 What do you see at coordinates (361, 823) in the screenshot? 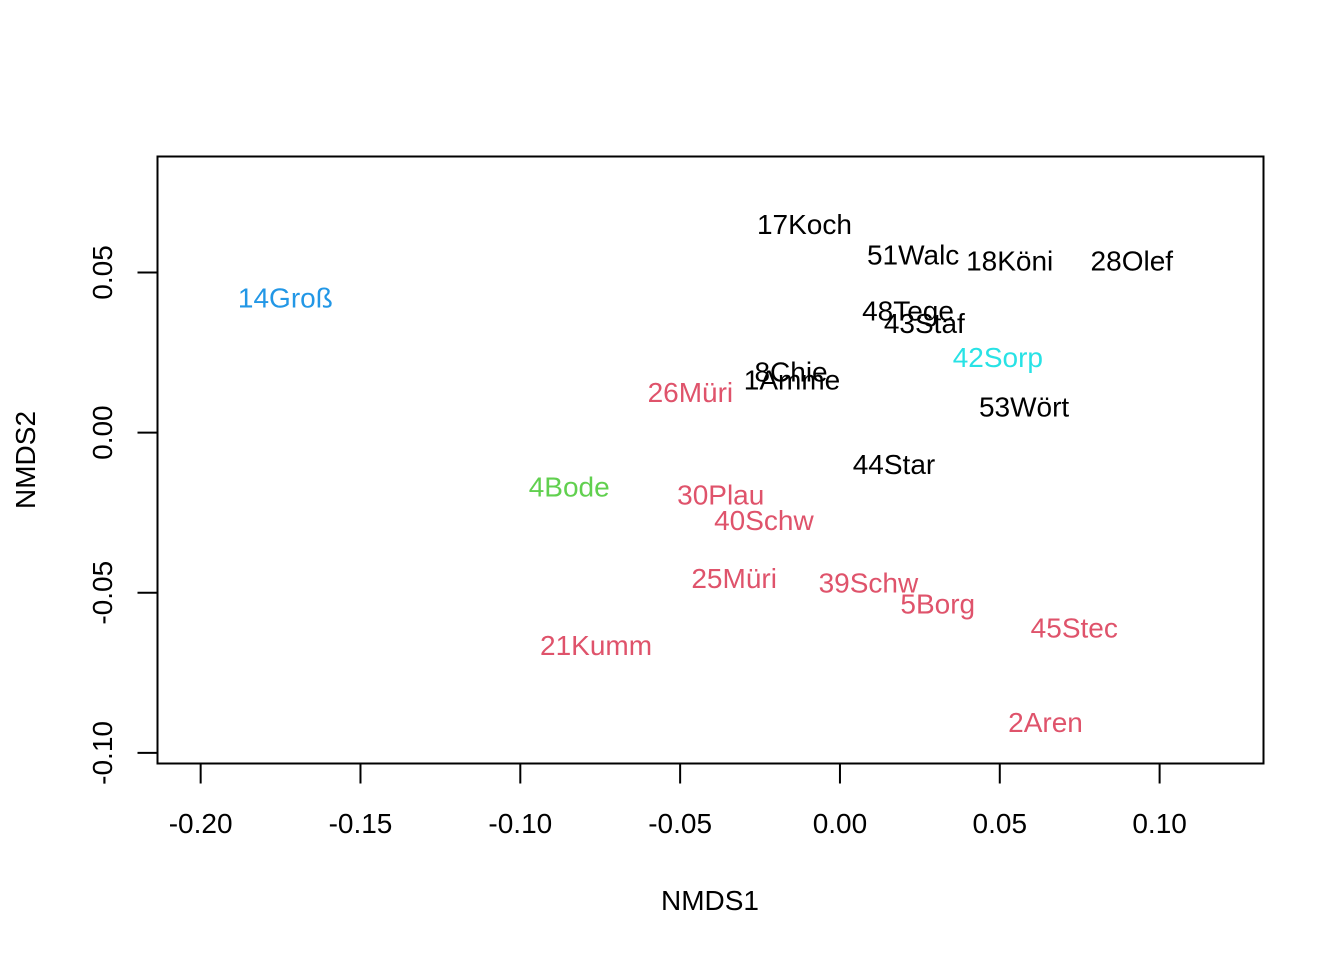
I see `x-tick-label: -0.15` at bounding box center [361, 823].